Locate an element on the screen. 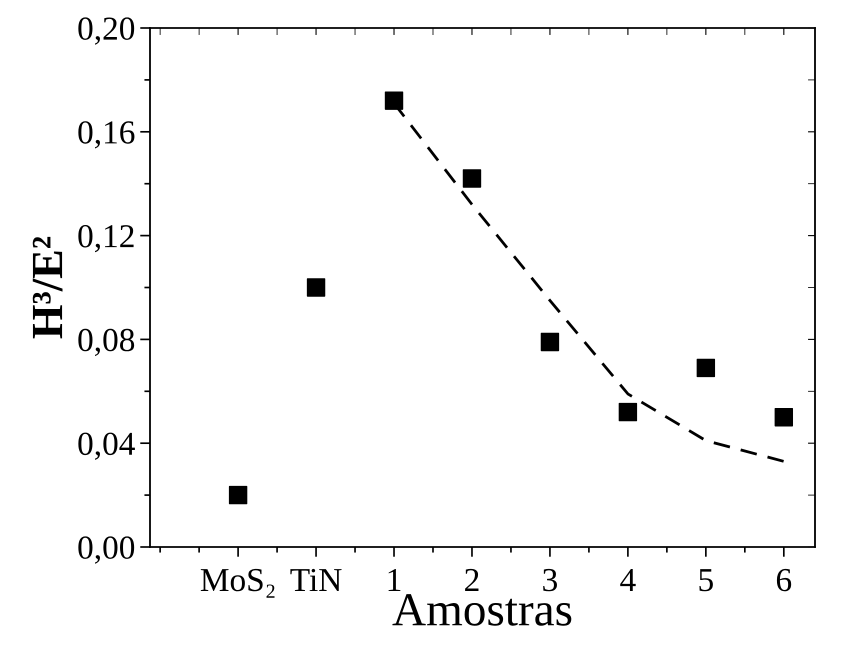  y-tick-label: 0,00 is located at coordinates (106, 550).